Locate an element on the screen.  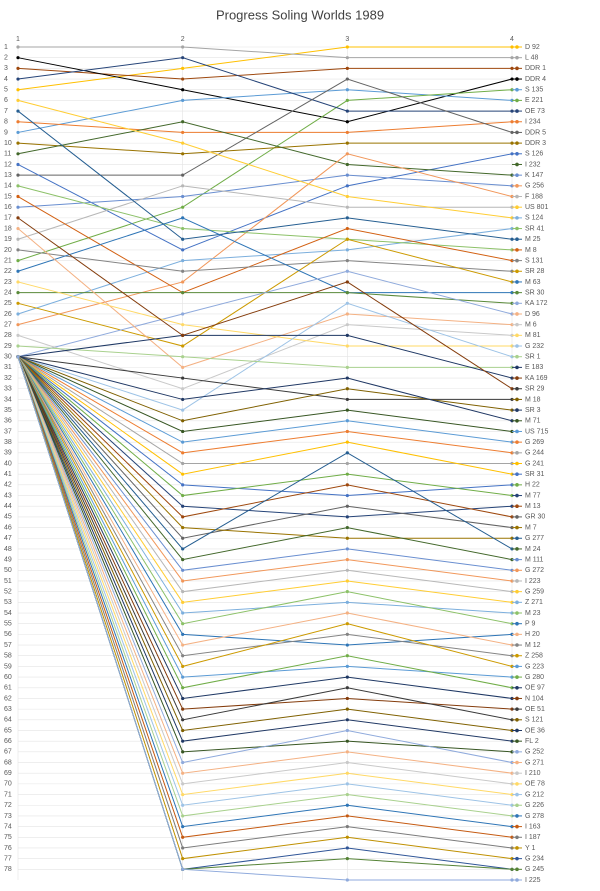
y-tick-label: 62 is located at coordinates (8, 698).